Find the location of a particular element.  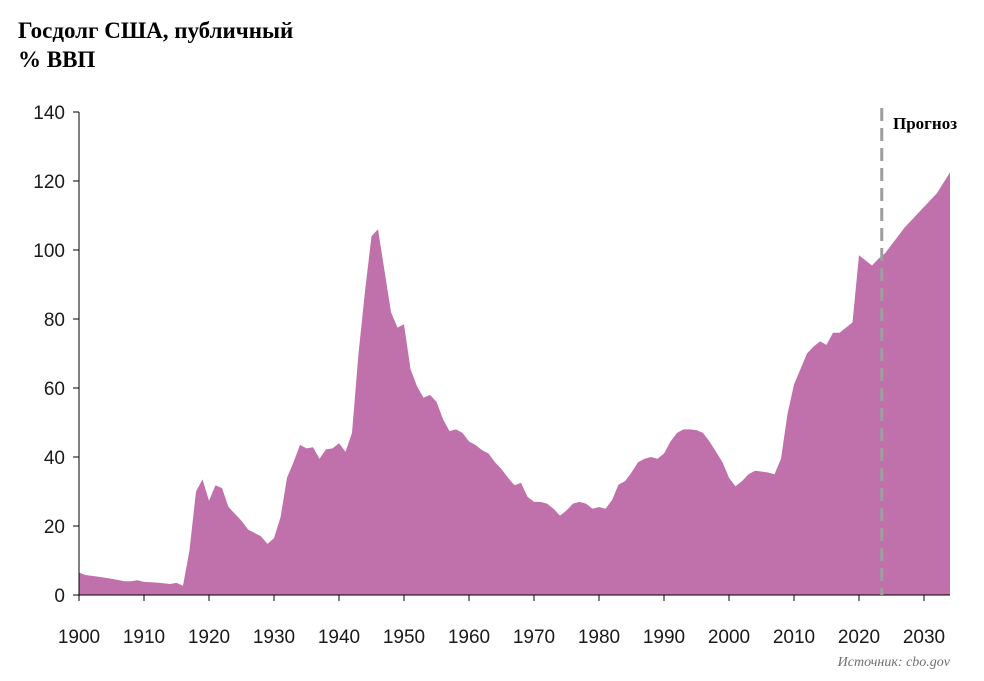

y-tick-label: 140 is located at coordinates (49, 113).